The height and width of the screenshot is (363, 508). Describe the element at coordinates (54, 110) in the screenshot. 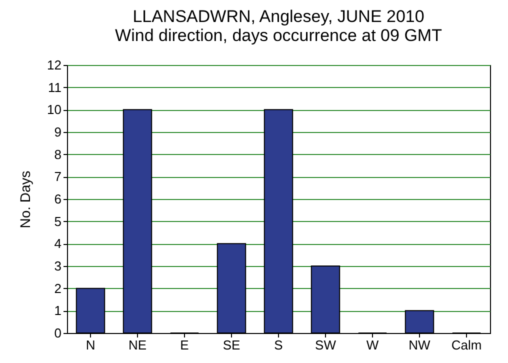

I see `y-tick-label: 10` at that location.